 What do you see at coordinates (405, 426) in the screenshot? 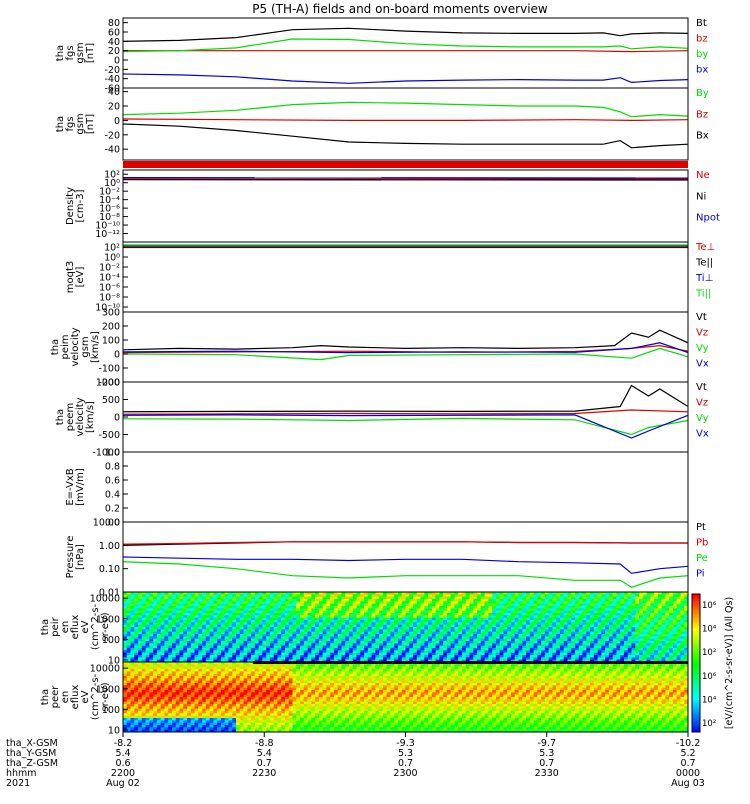
I see `series-line-Vx` at bounding box center [405, 426].